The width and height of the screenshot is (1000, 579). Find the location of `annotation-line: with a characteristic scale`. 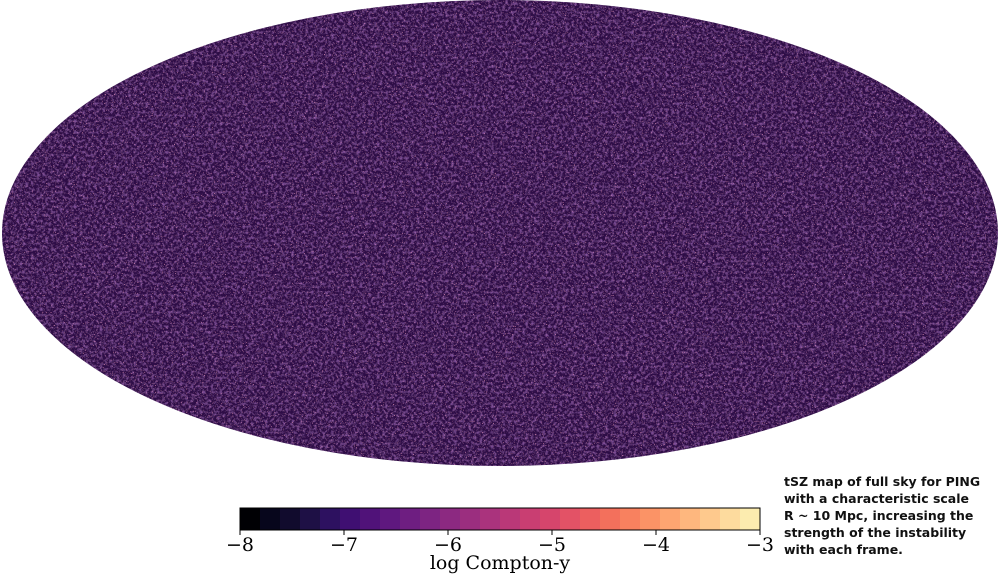

annotation-line: with a characteristic scale is located at coordinates (876, 498).